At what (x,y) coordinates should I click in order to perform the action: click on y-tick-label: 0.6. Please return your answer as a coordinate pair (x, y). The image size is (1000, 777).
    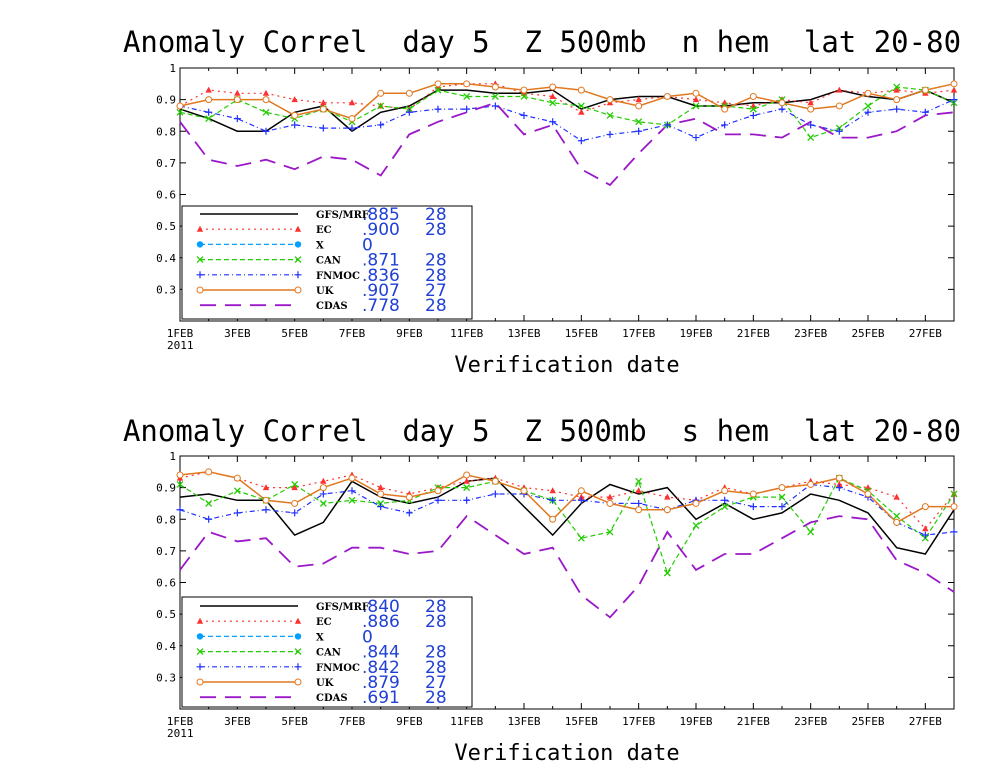
    Looking at the image, I should click on (166, 583).